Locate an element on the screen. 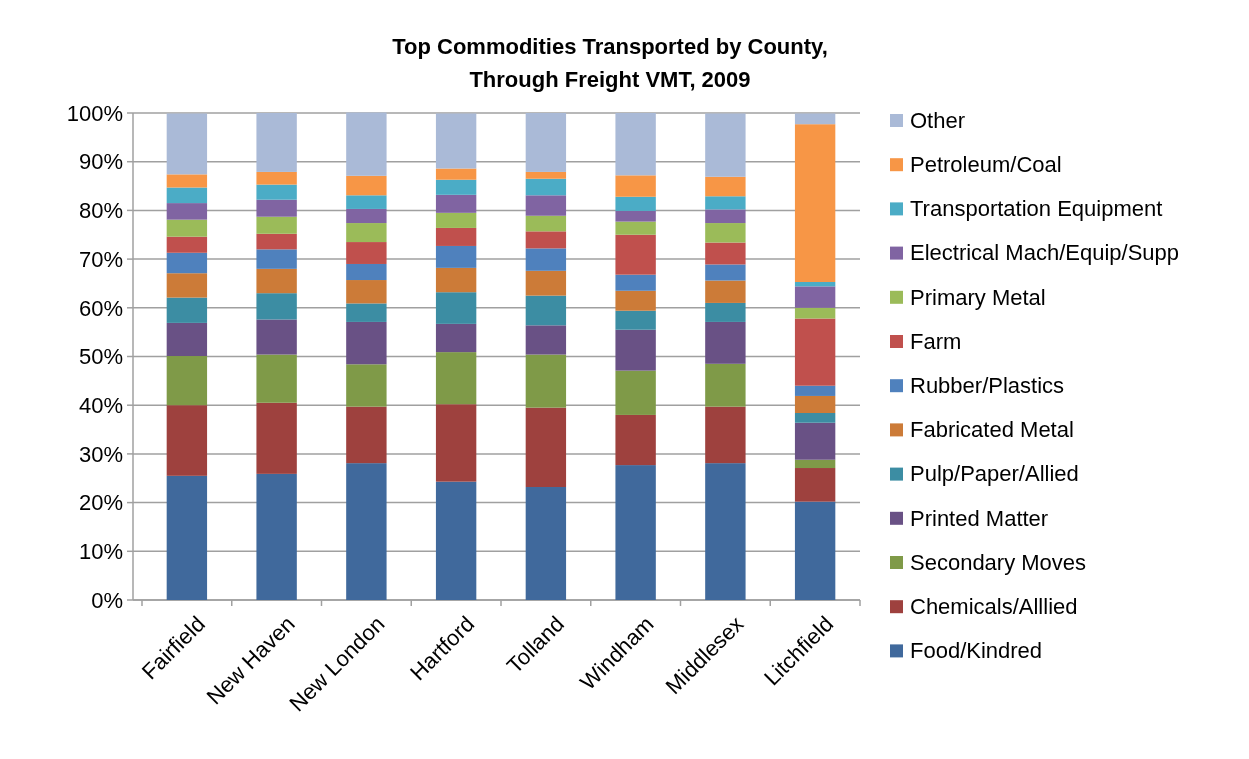  legend-label: Transportation Equipment is located at coordinates (1036, 209).